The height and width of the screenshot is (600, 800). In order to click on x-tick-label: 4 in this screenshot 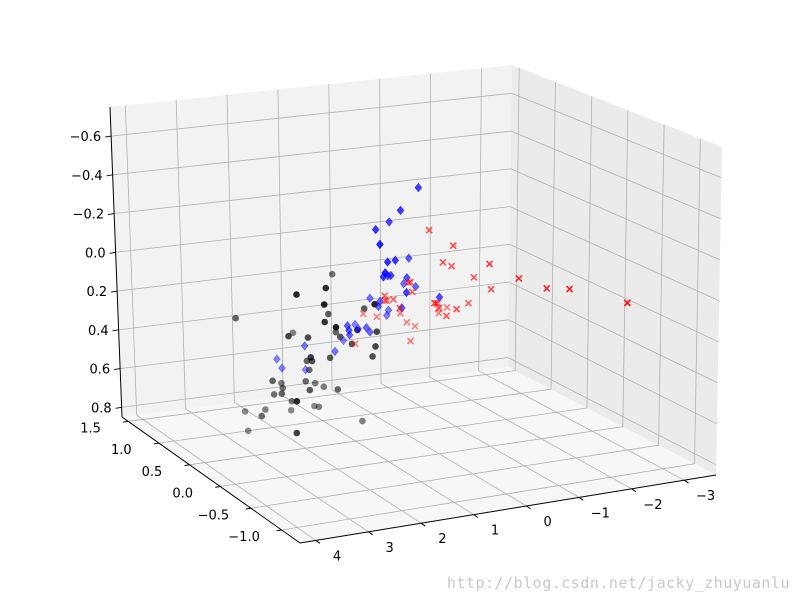, I will do `click(337, 556)`.